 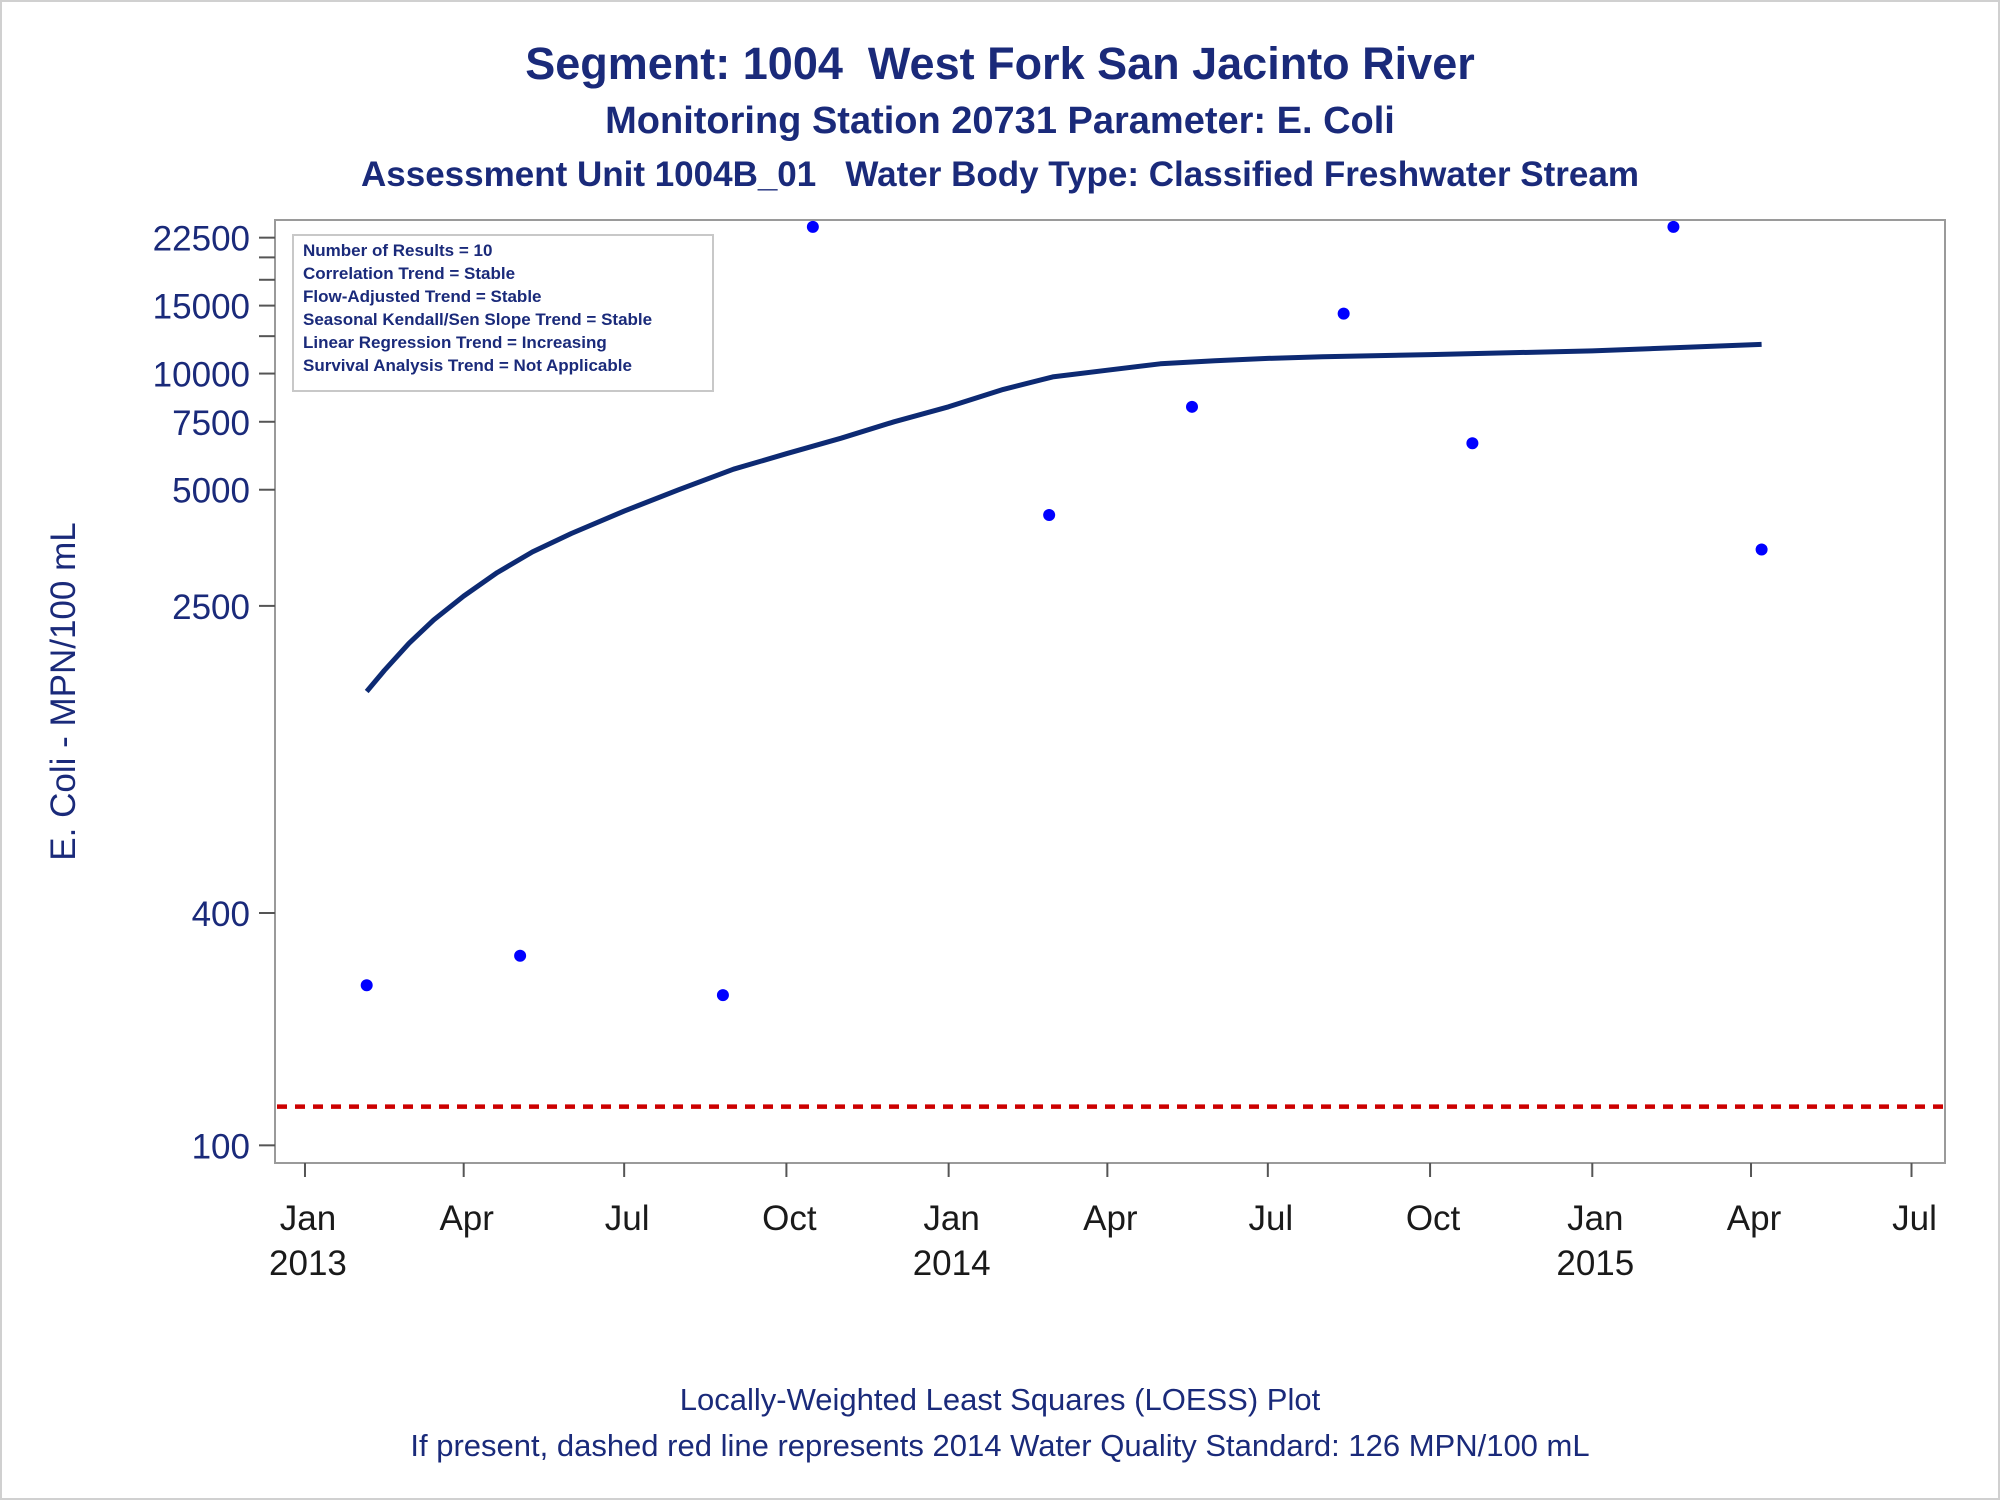 I want to click on trend-summary-line: Flow-Adjusted Trend = Stable, so click(x=422, y=296).